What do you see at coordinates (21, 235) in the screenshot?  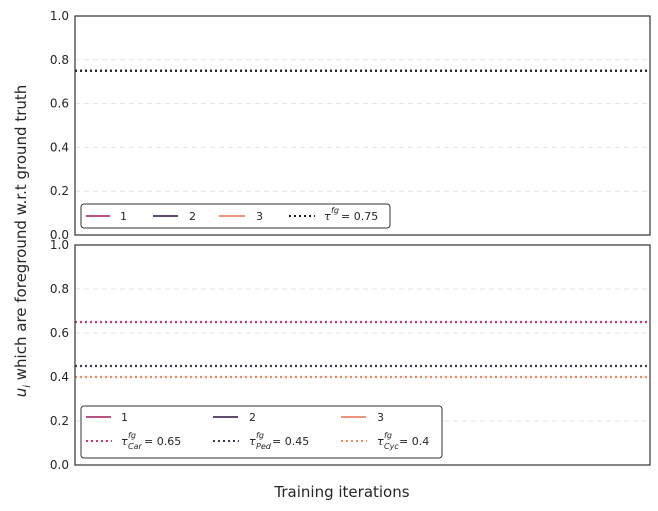 I see `y-axis-label-text: which are foreground w.r.t ground truth` at bounding box center [21, 235].